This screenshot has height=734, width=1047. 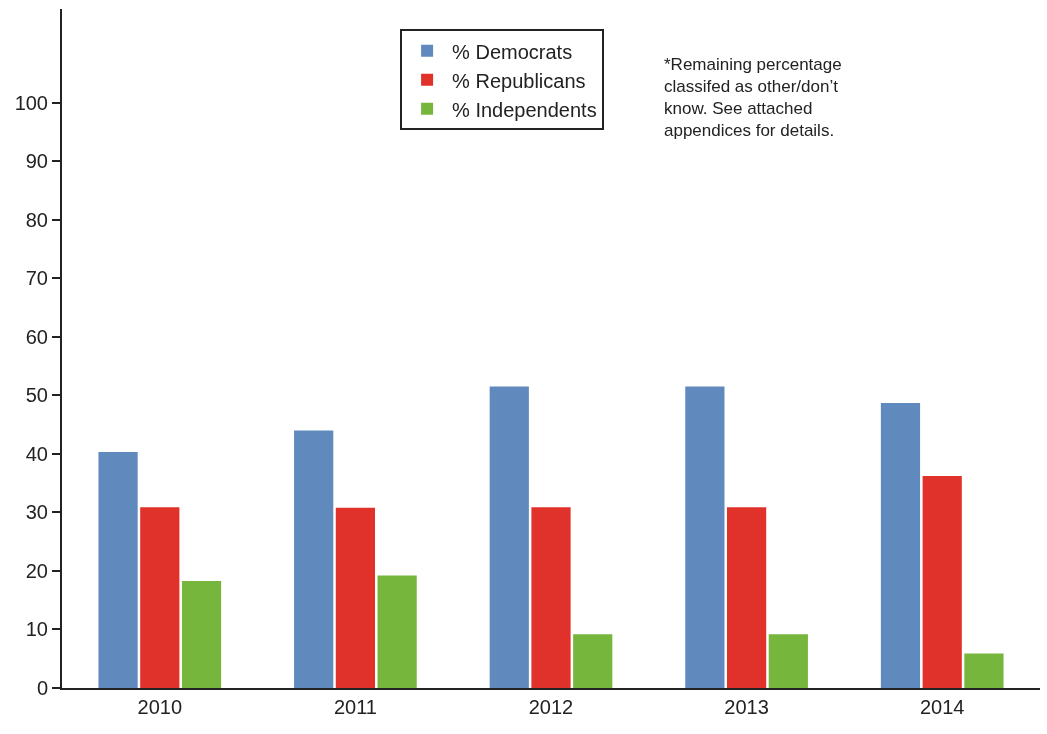 I want to click on y-tick-label: 20, so click(x=36, y=570).